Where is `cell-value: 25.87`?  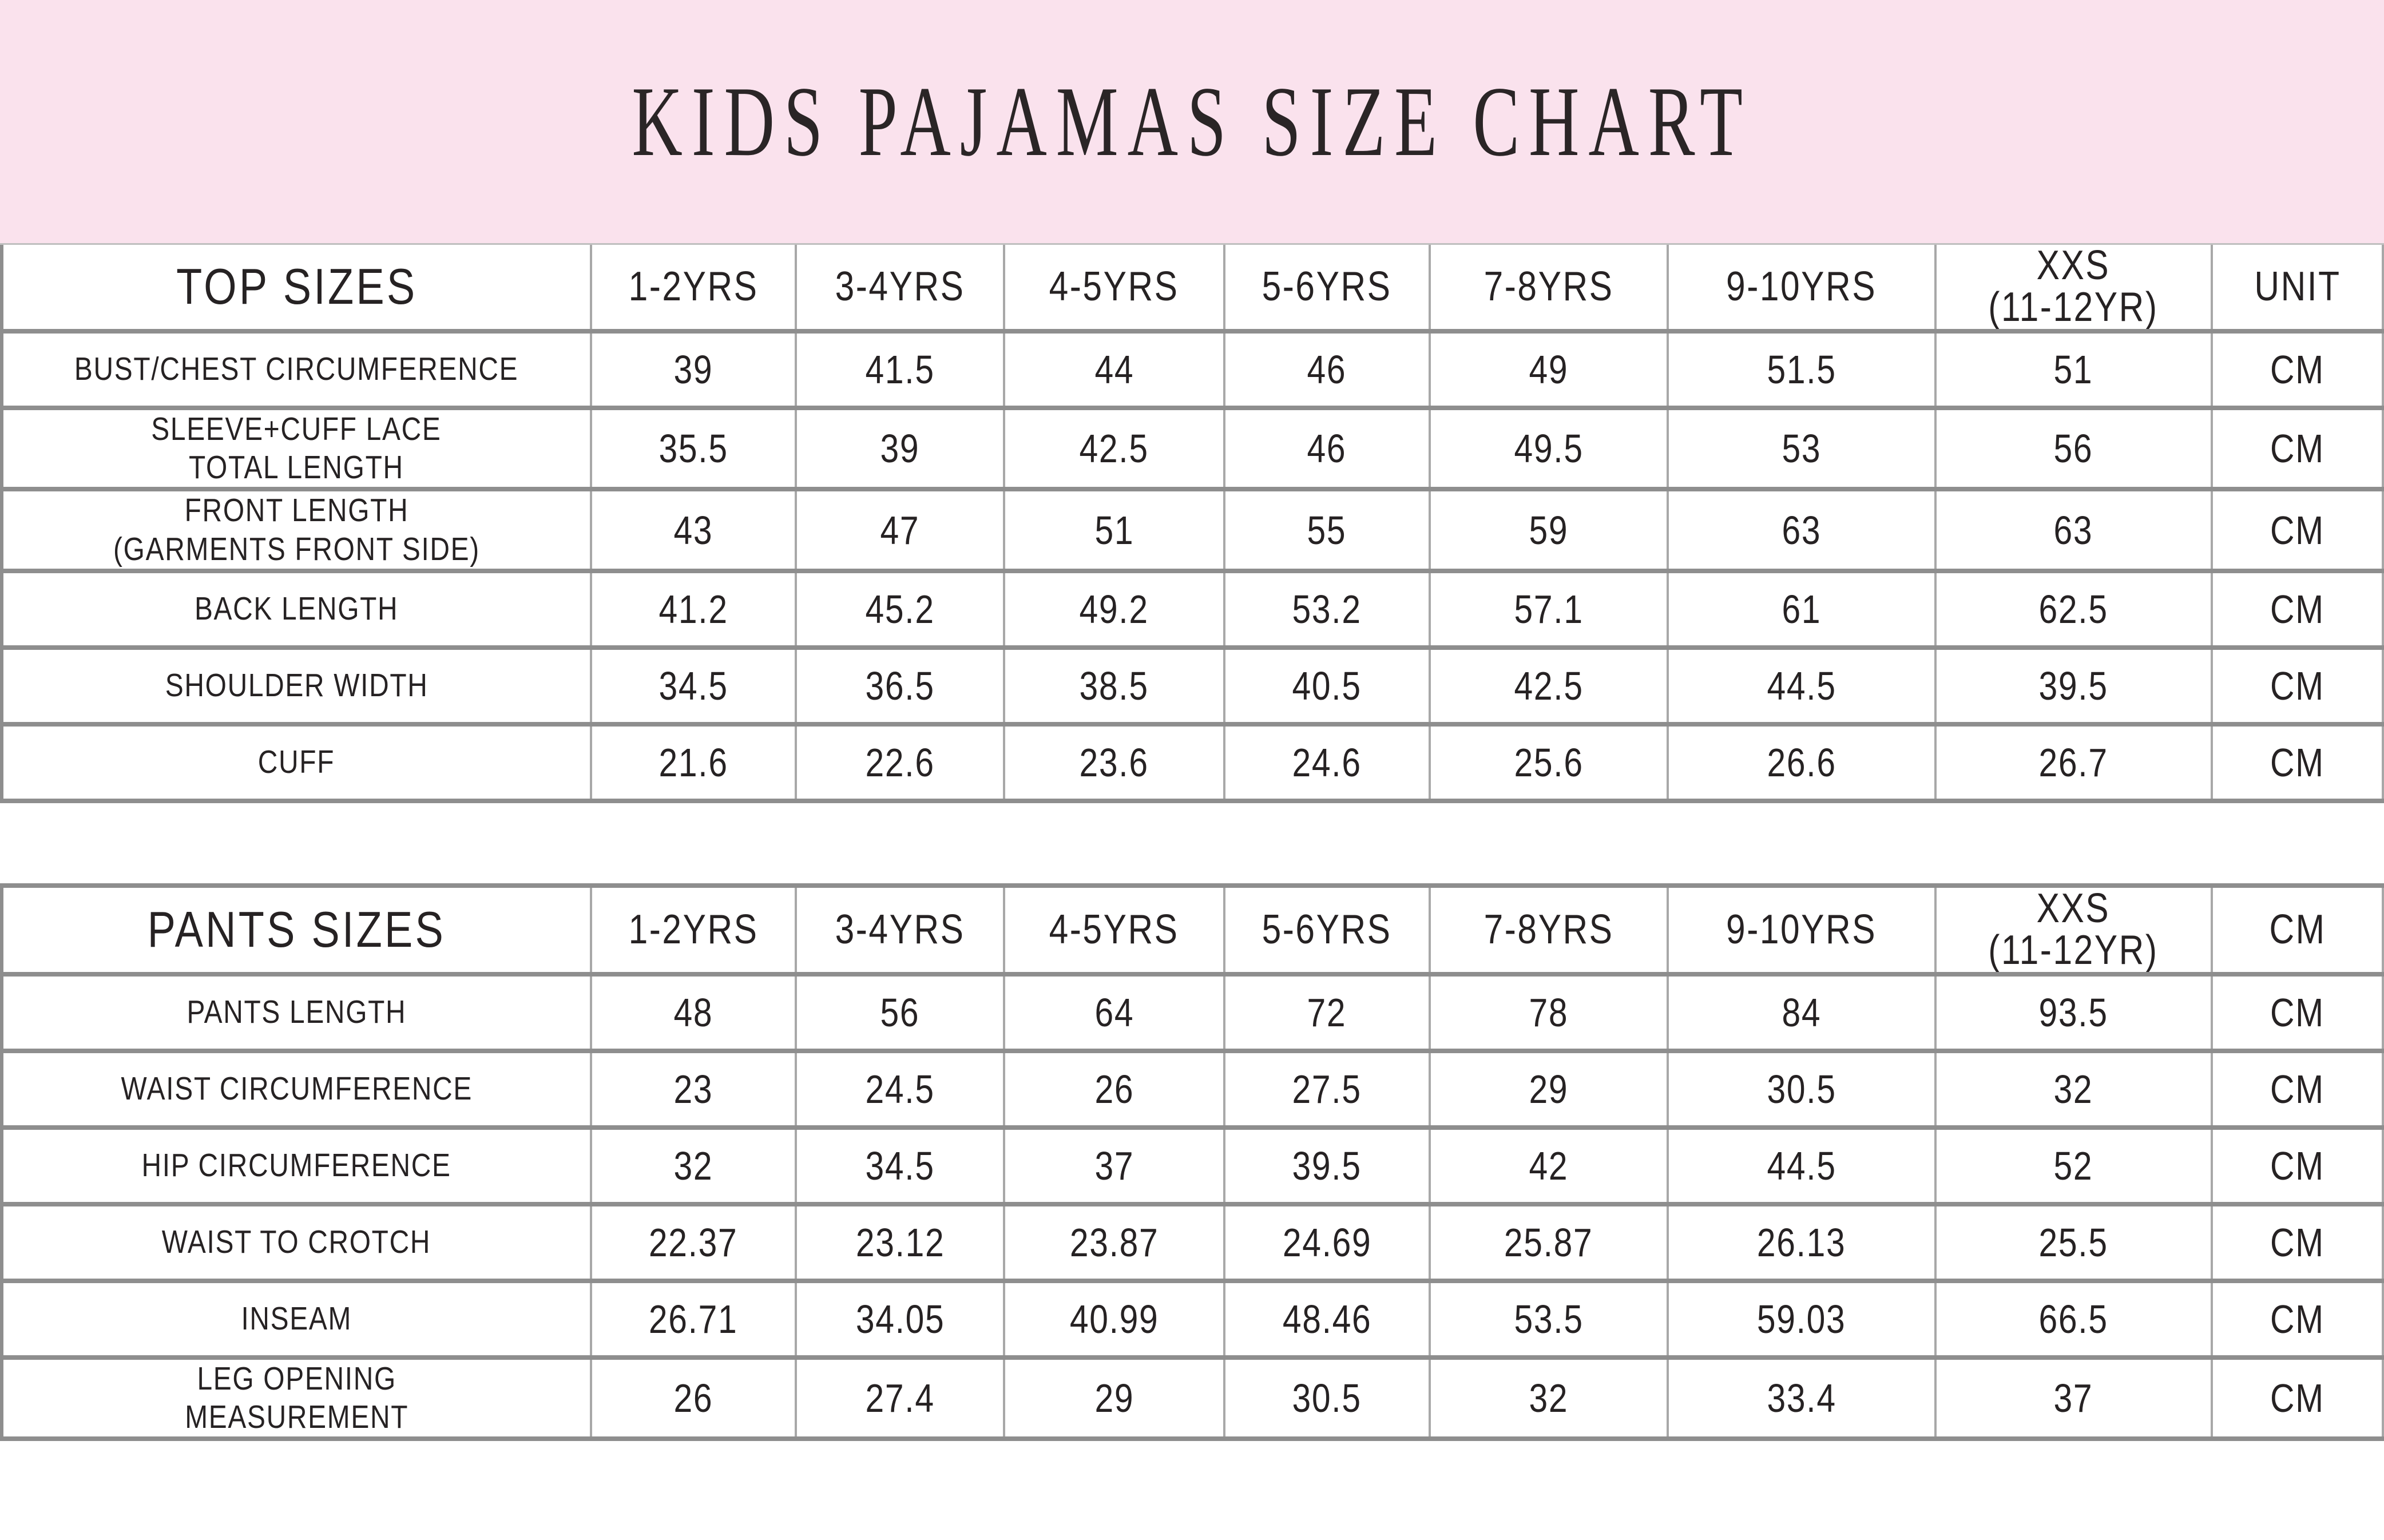 cell-value: 25.87 is located at coordinates (1548, 1242).